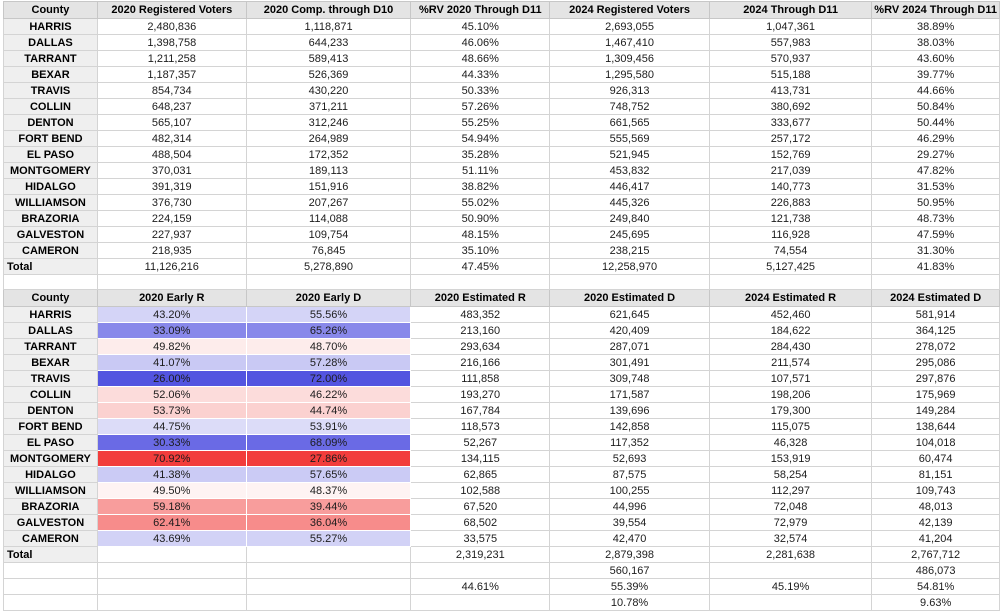 The width and height of the screenshot is (1000, 611). What do you see at coordinates (629, 426) in the screenshot?
I see `value-cell: 142,858` at bounding box center [629, 426].